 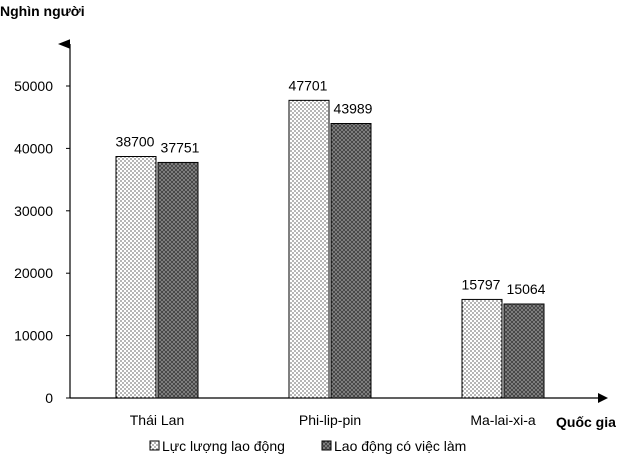 I want to click on y-tick-label: 40000, so click(x=33, y=148).